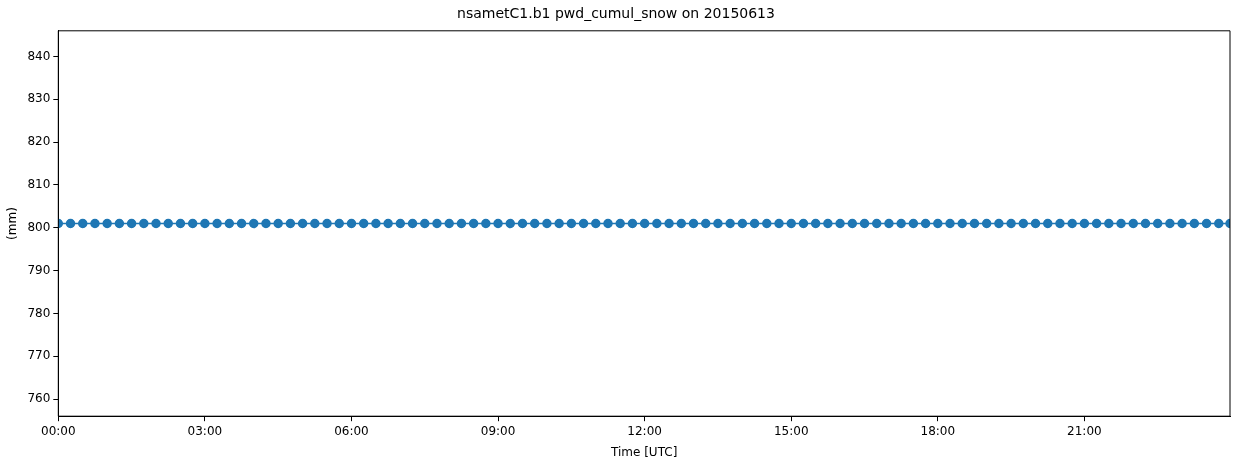  What do you see at coordinates (12, 223) in the screenshot?
I see `y-axis-title: (mm)` at bounding box center [12, 223].